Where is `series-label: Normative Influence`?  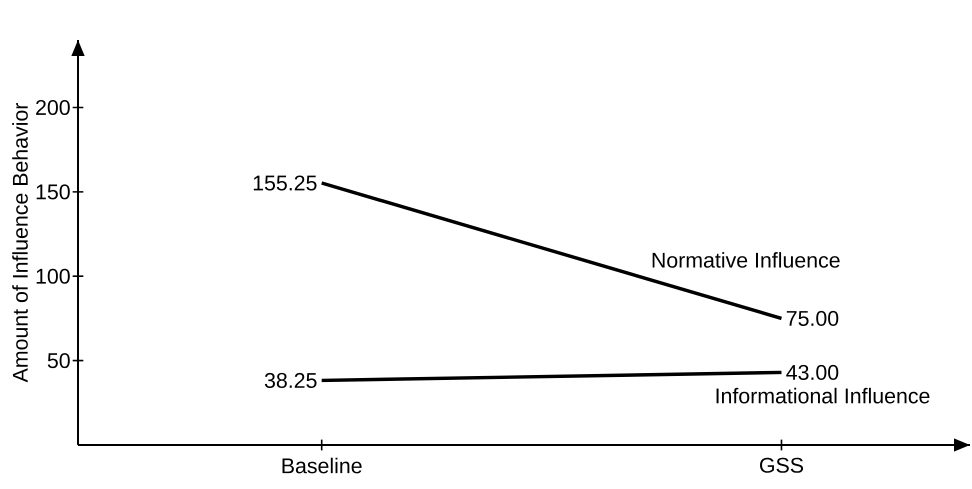 series-label: Normative Influence is located at coordinates (746, 260).